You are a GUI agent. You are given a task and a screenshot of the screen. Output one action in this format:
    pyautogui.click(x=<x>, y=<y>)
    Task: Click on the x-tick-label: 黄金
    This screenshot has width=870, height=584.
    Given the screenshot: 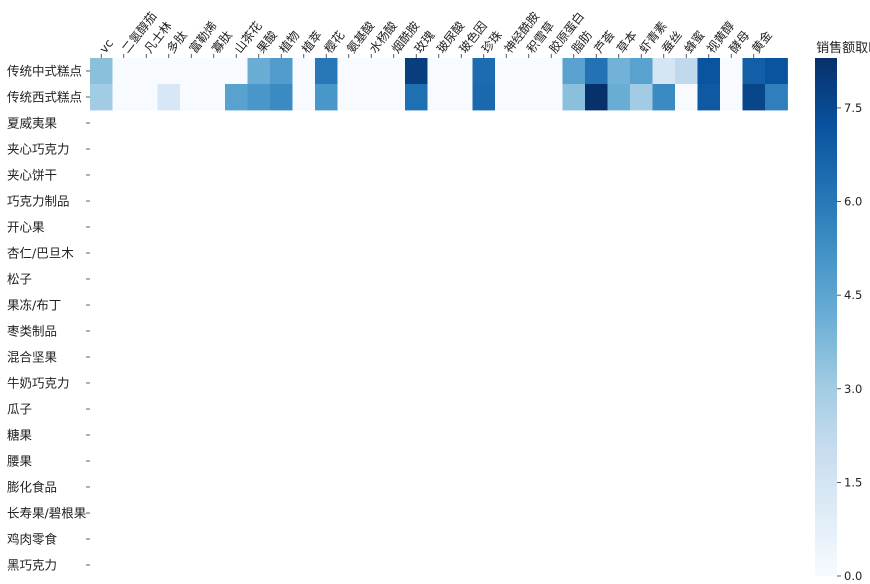 What is the action you would take?
    pyautogui.click(x=761, y=42)
    